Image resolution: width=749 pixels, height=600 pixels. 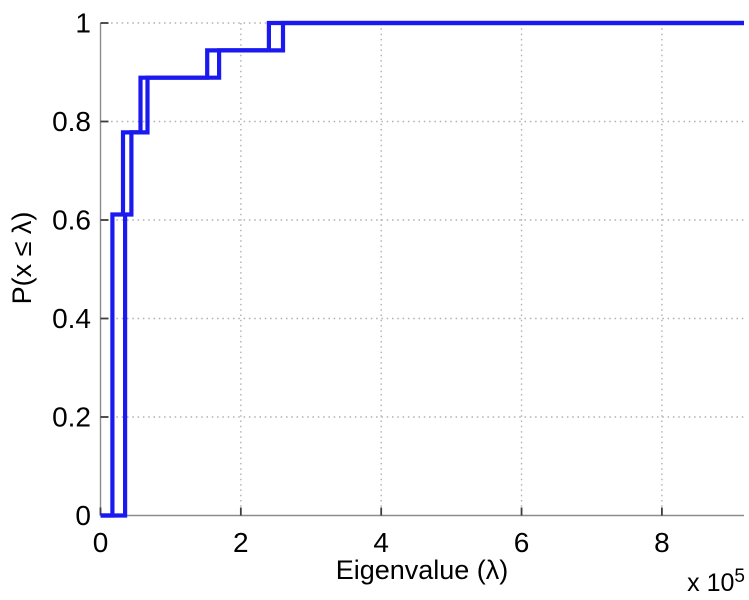 What do you see at coordinates (71, 220) in the screenshot?
I see `y-tick-label: 0.6` at bounding box center [71, 220].